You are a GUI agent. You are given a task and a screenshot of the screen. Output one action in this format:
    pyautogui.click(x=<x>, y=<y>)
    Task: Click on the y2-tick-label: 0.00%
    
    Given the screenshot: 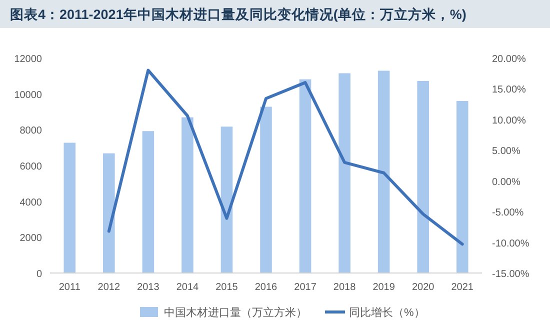 What is the action you would take?
    pyautogui.click(x=506, y=182)
    